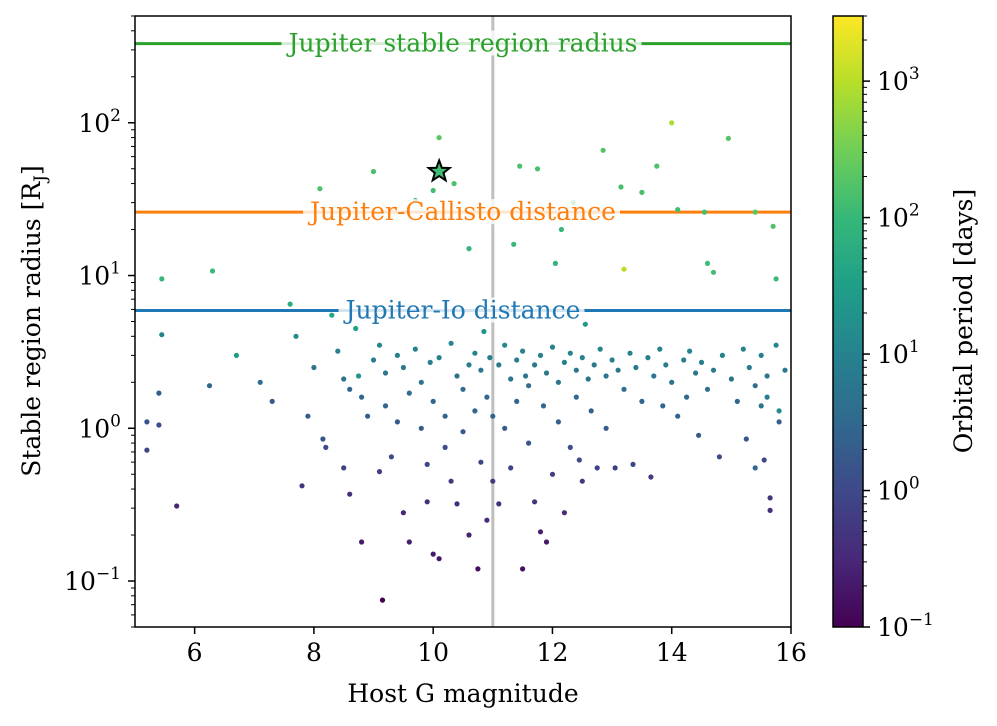 Image resolution: width=997 pixels, height=726 pixels. I want to click on colorbar-tick-label: 10¹, so click(898, 353).